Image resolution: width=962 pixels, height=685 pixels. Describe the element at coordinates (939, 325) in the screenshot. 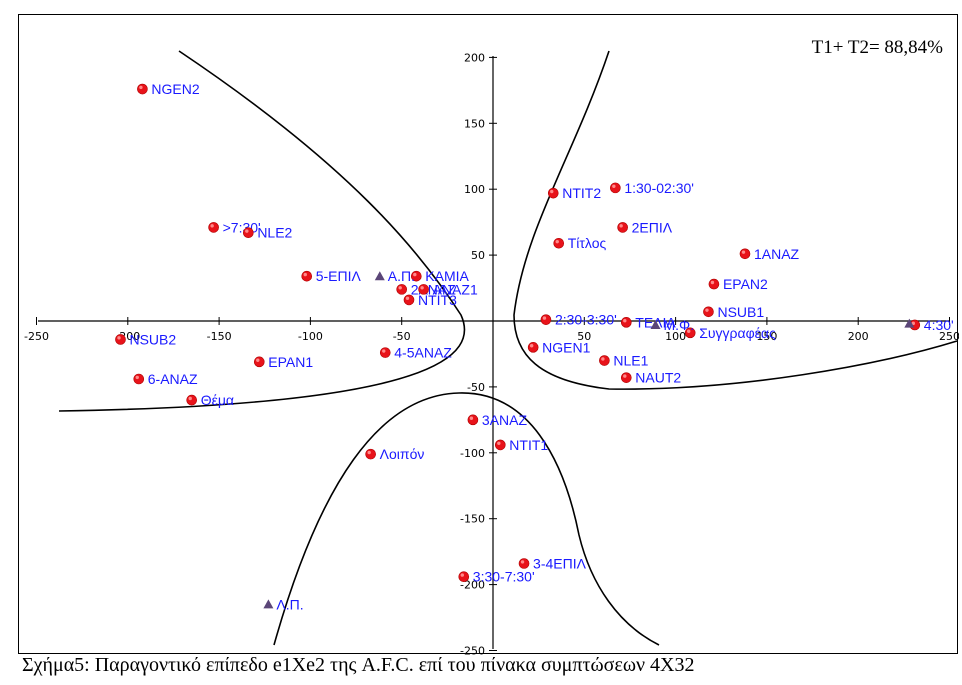

I see `point-label: 4:30'` at that location.